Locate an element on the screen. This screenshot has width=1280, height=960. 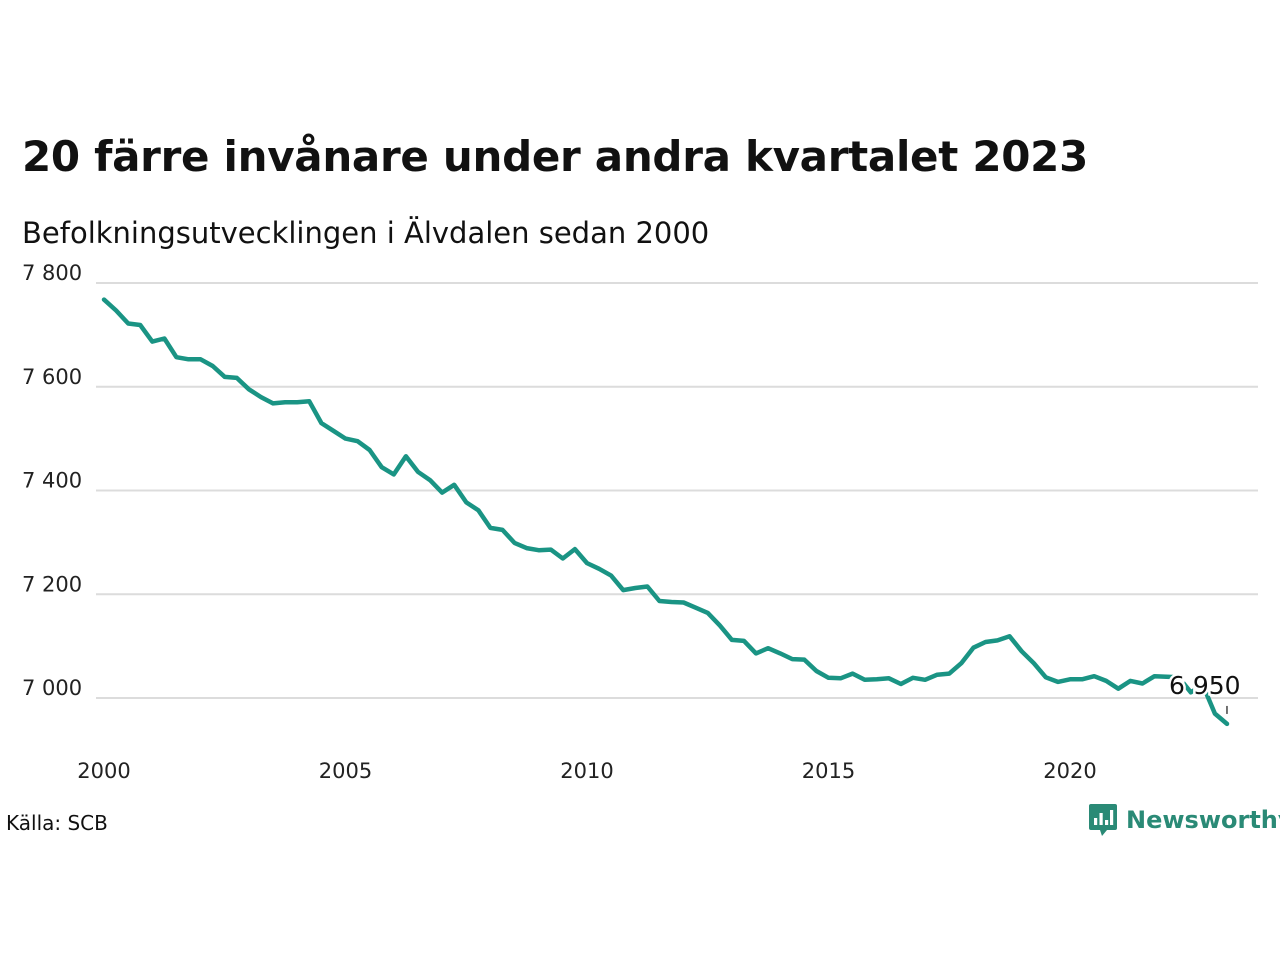
x-tick: 2000 is located at coordinates (103, 771).